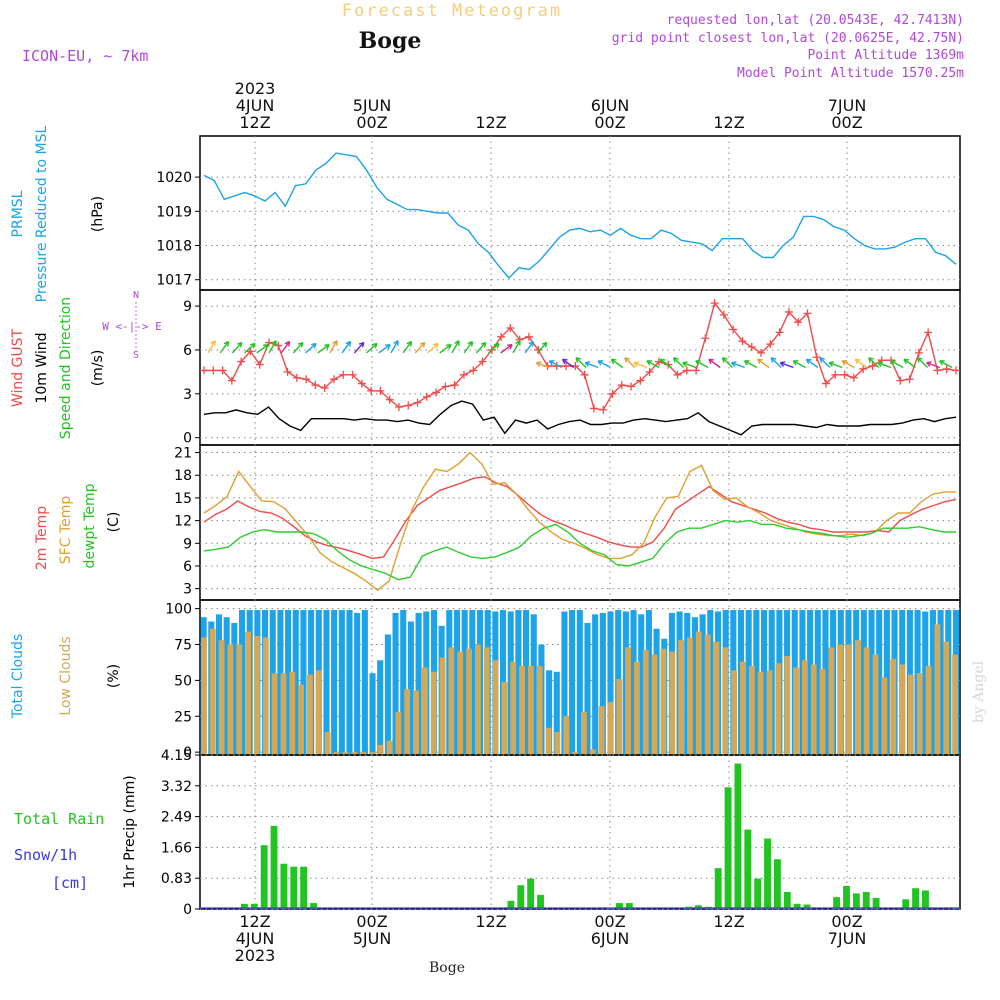  What do you see at coordinates (174, 281) in the screenshot?
I see `tick-label-p-3: 1017` at bounding box center [174, 281].